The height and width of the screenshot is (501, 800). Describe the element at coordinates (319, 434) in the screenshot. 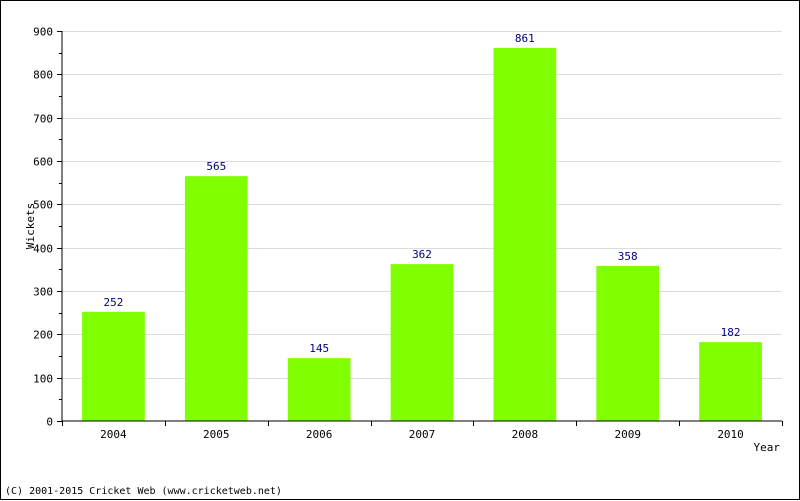

I see `x-tick-label: 2006` at that location.